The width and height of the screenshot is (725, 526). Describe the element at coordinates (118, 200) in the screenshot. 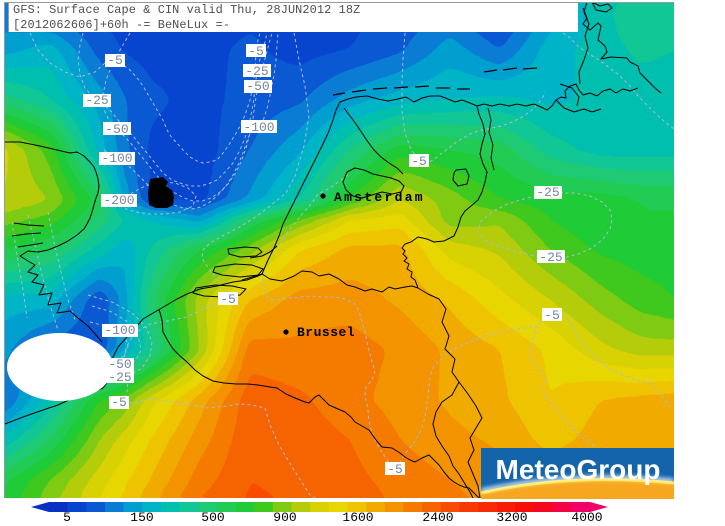

I see `svg-text: -200` at that location.